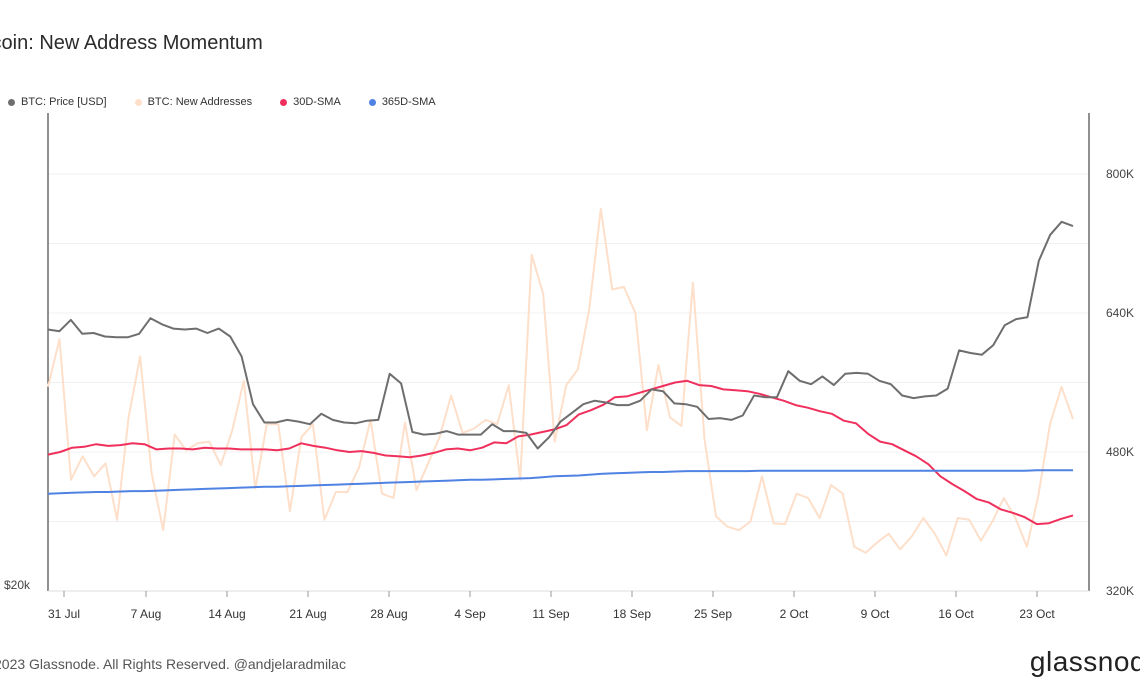 The image size is (1140, 694). I want to click on legend-dot-365d-sma, so click(372, 102).